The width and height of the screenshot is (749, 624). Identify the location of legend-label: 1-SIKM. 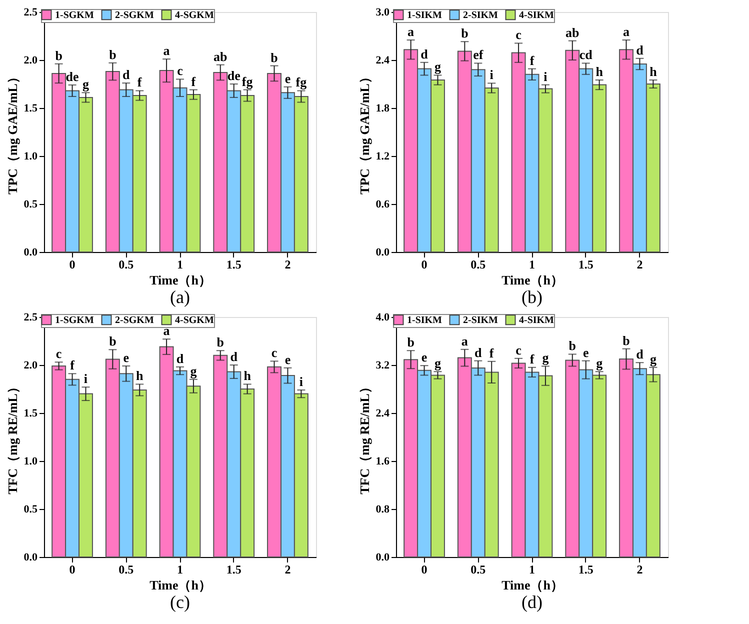
(425, 15).